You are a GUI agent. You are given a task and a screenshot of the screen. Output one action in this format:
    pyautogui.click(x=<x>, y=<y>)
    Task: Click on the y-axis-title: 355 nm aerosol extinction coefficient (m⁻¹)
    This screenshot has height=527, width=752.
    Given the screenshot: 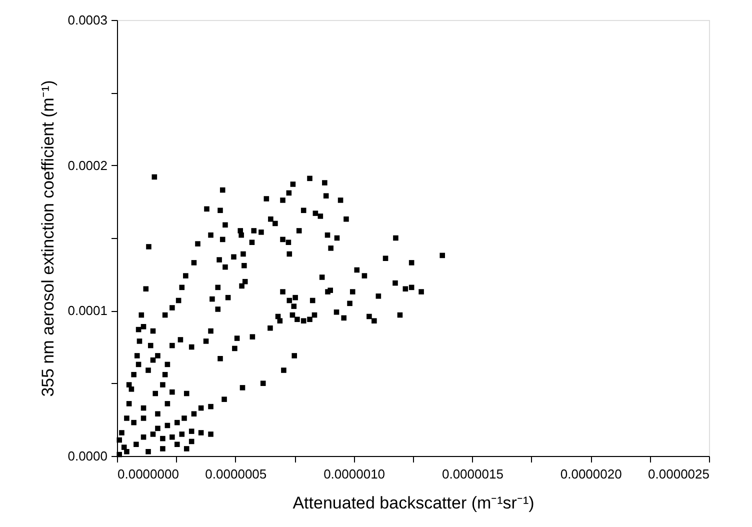 What is the action you would take?
    pyautogui.click(x=48, y=238)
    